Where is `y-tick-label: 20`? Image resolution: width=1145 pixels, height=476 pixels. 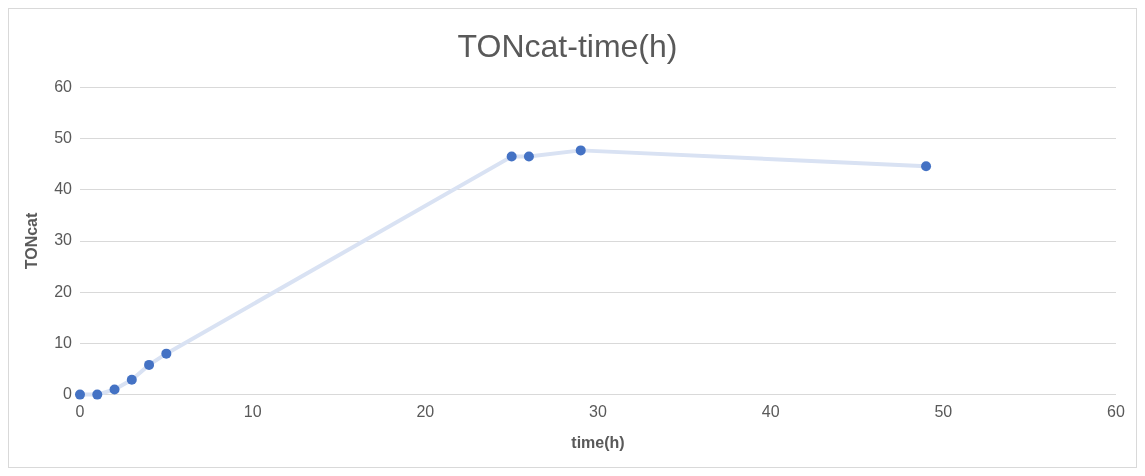 y-tick-label: 20 is located at coordinates (63, 291).